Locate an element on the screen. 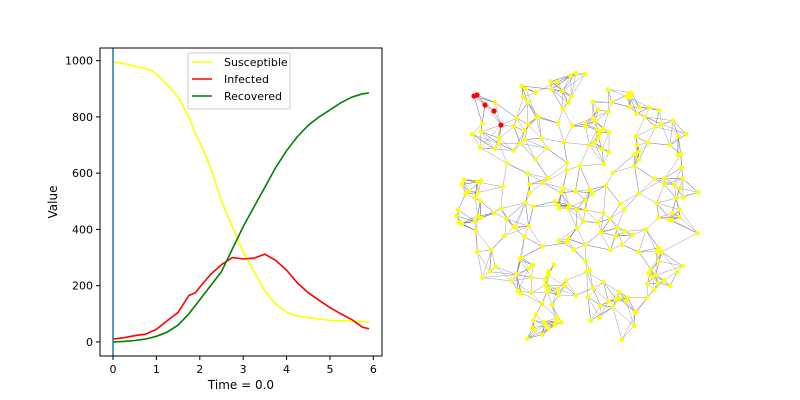  x-tick-label: 2 is located at coordinates (199, 369).